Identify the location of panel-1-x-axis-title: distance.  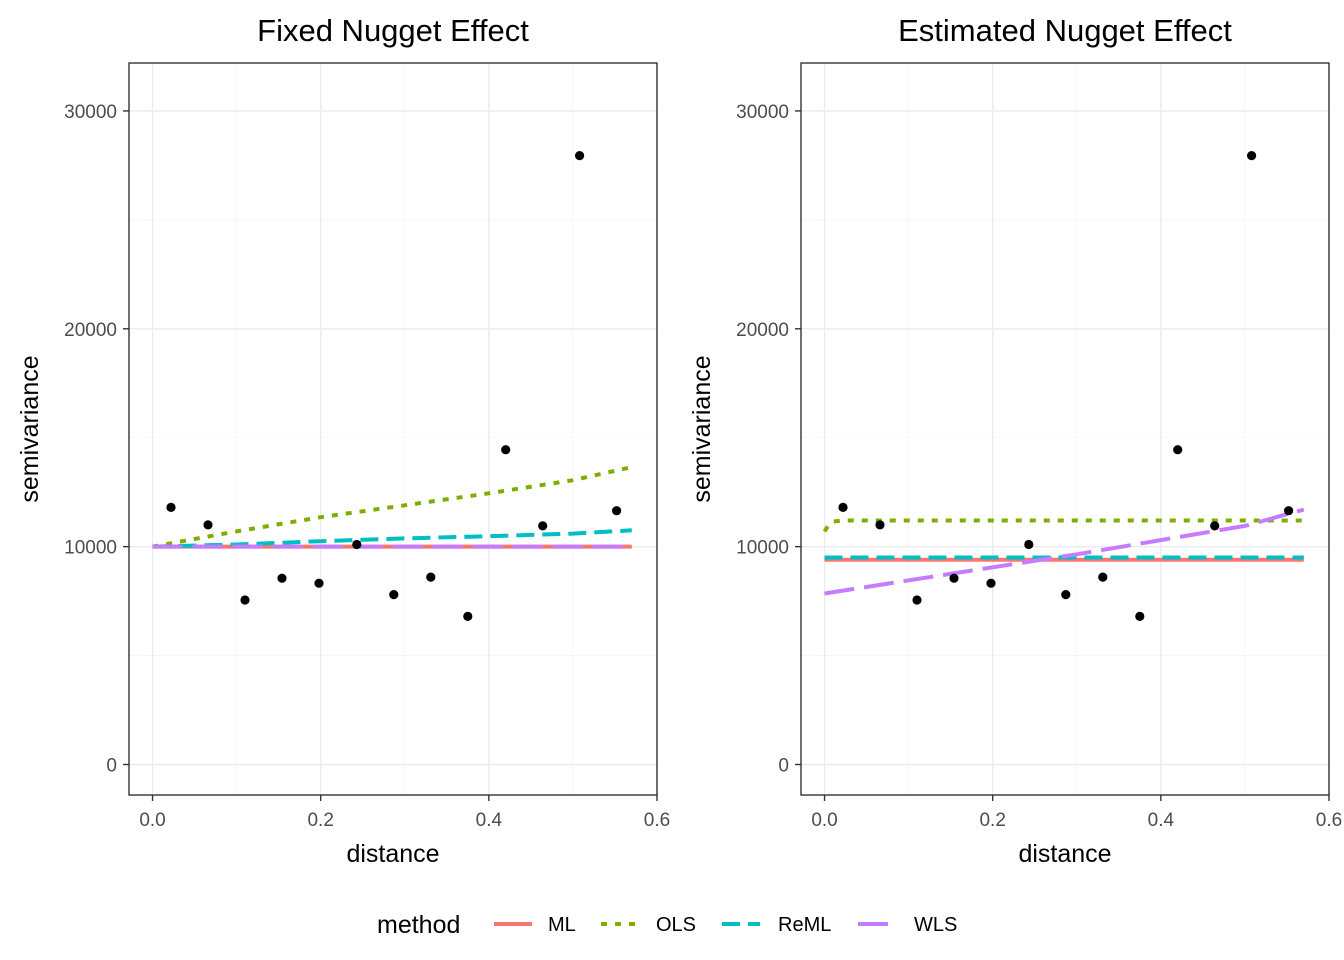
(392, 854).